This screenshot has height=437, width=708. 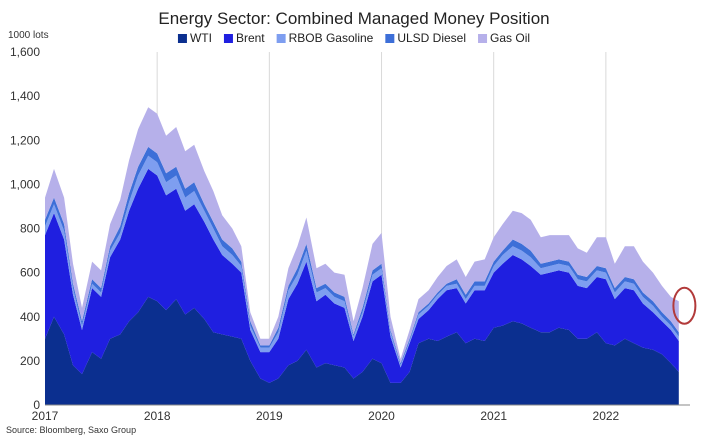 What do you see at coordinates (25, 96) in the screenshot?
I see `y-tick-label: 1,400` at bounding box center [25, 96].